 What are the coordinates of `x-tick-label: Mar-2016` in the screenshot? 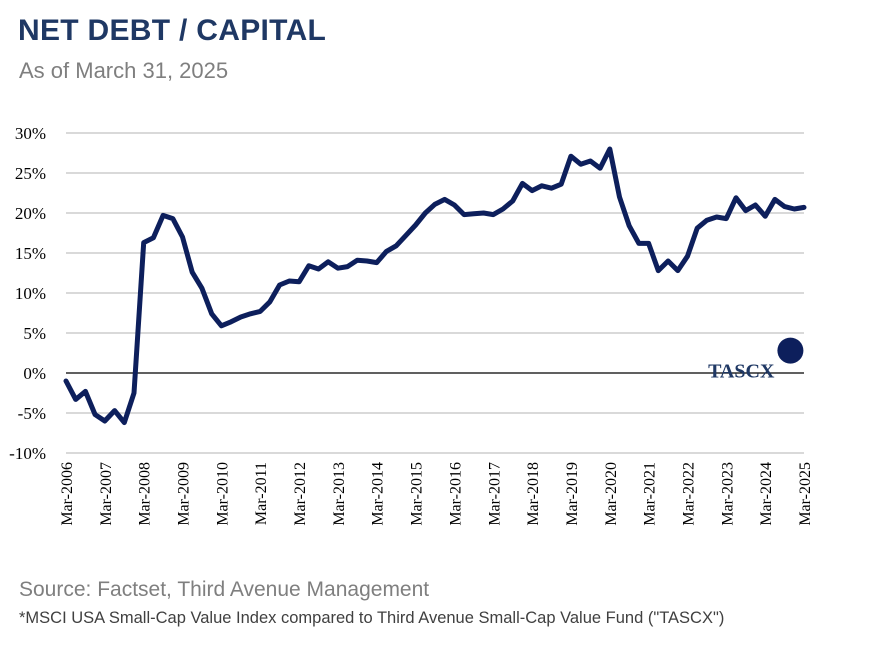 It's located at (455, 494).